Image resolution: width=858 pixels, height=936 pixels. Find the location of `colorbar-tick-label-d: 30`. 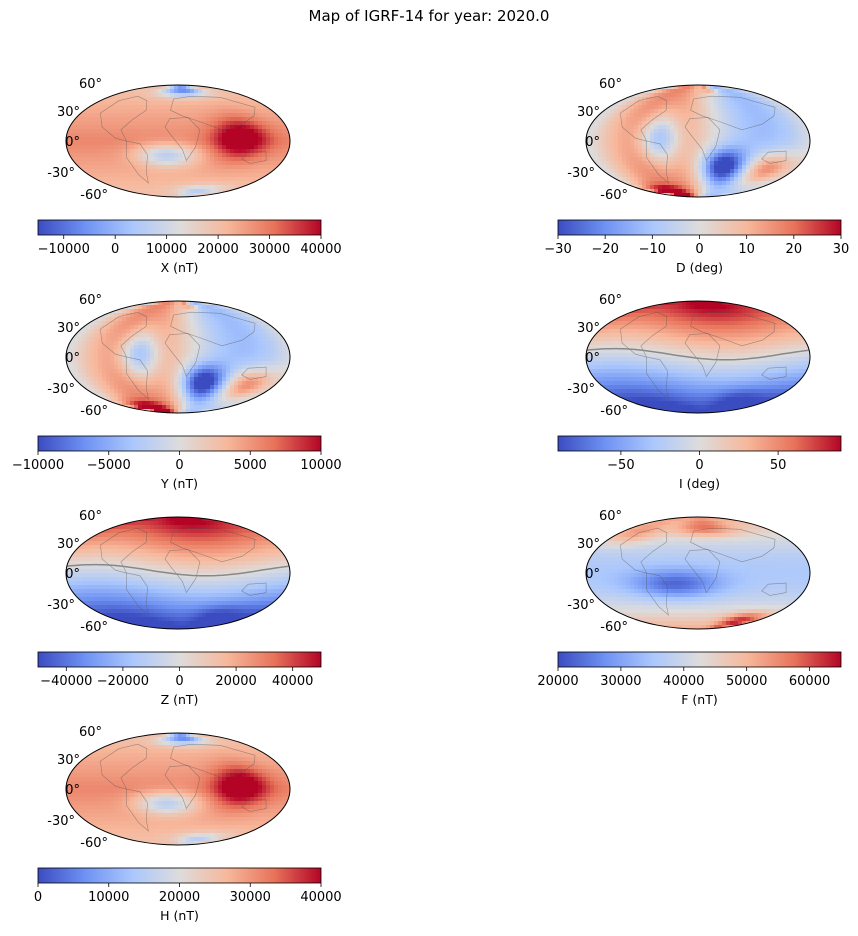

colorbar-tick-label-d: 30 is located at coordinates (841, 249).